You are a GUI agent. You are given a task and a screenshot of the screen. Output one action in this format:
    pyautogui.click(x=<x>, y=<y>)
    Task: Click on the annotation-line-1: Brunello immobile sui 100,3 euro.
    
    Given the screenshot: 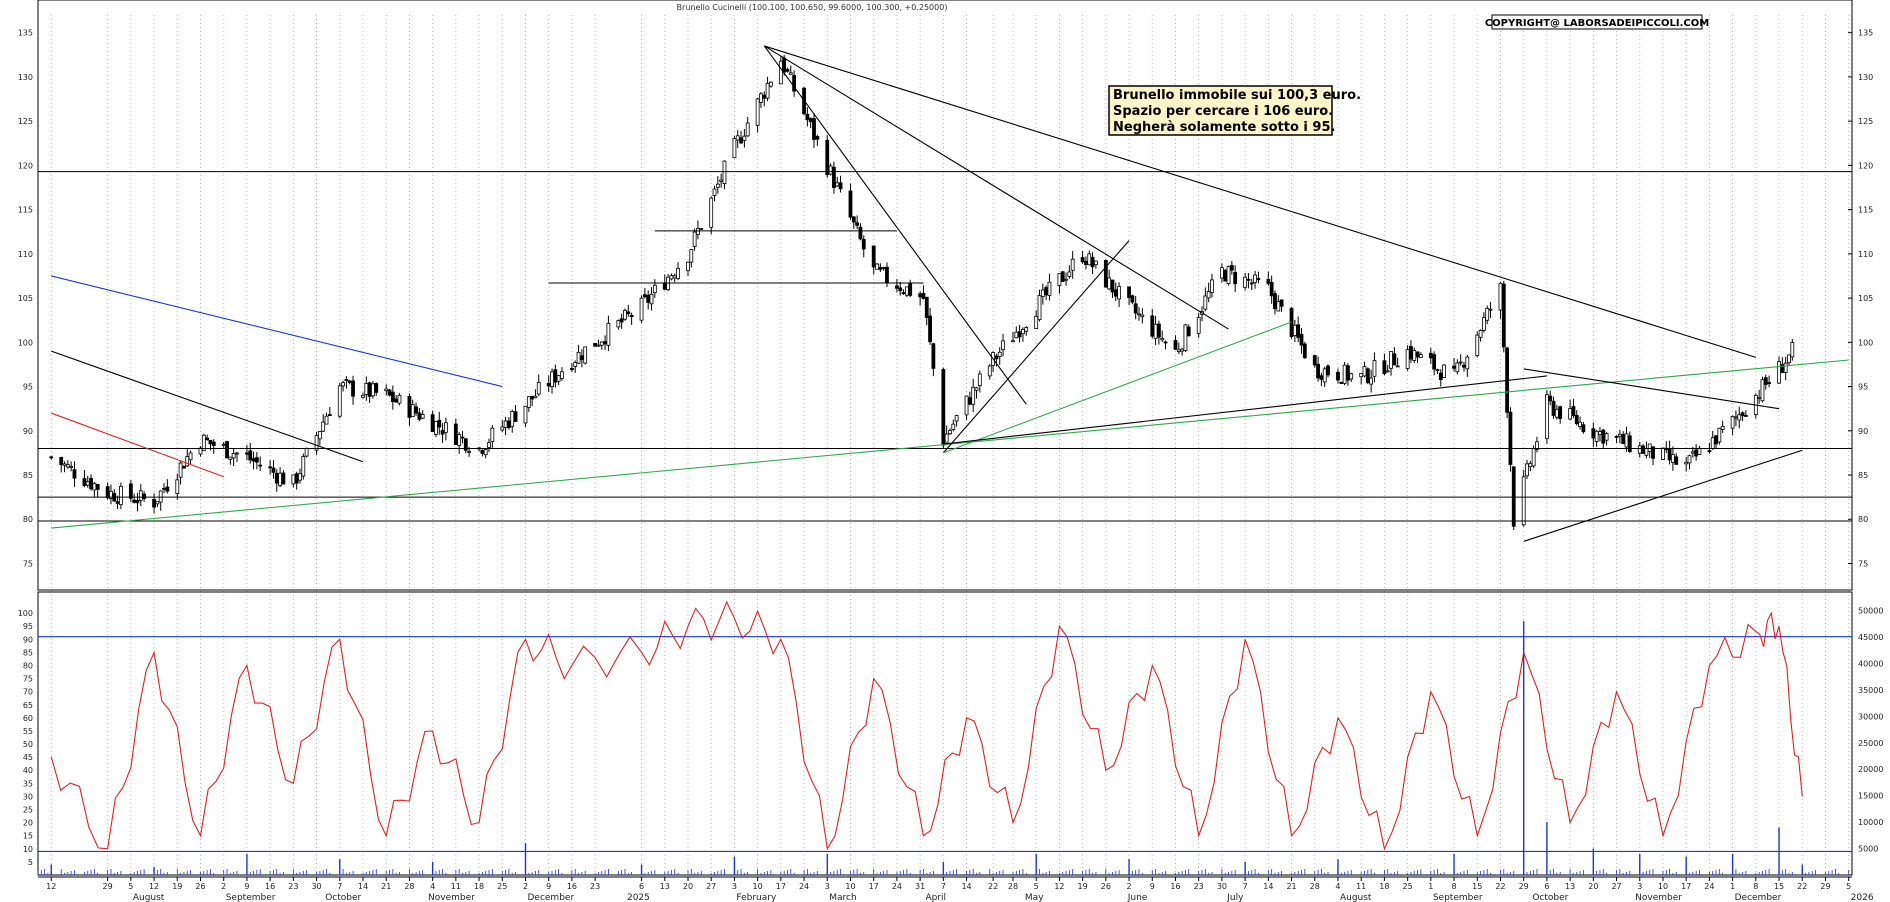 What is the action you would take?
    pyautogui.click(x=1237, y=95)
    